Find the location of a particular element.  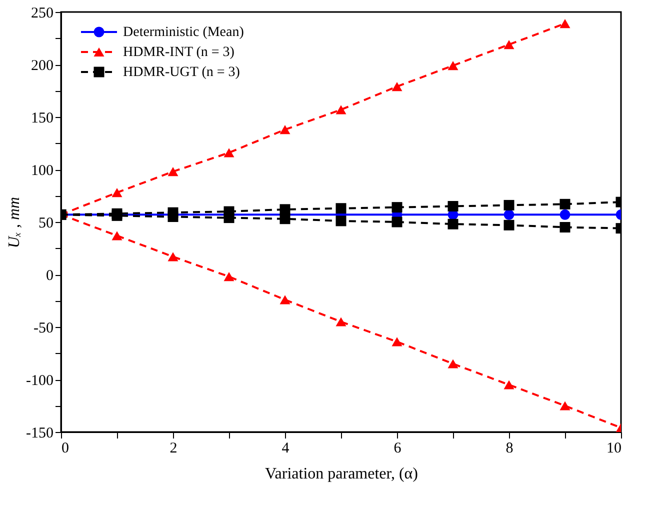

x-tick-label: 8 is located at coordinates (510, 448).